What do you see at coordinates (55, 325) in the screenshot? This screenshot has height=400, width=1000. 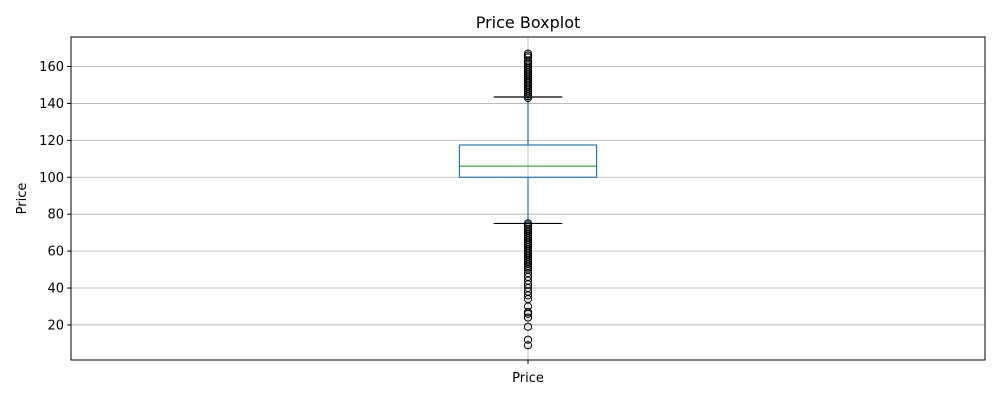 I see `y-tick-label: 20` at bounding box center [55, 325].